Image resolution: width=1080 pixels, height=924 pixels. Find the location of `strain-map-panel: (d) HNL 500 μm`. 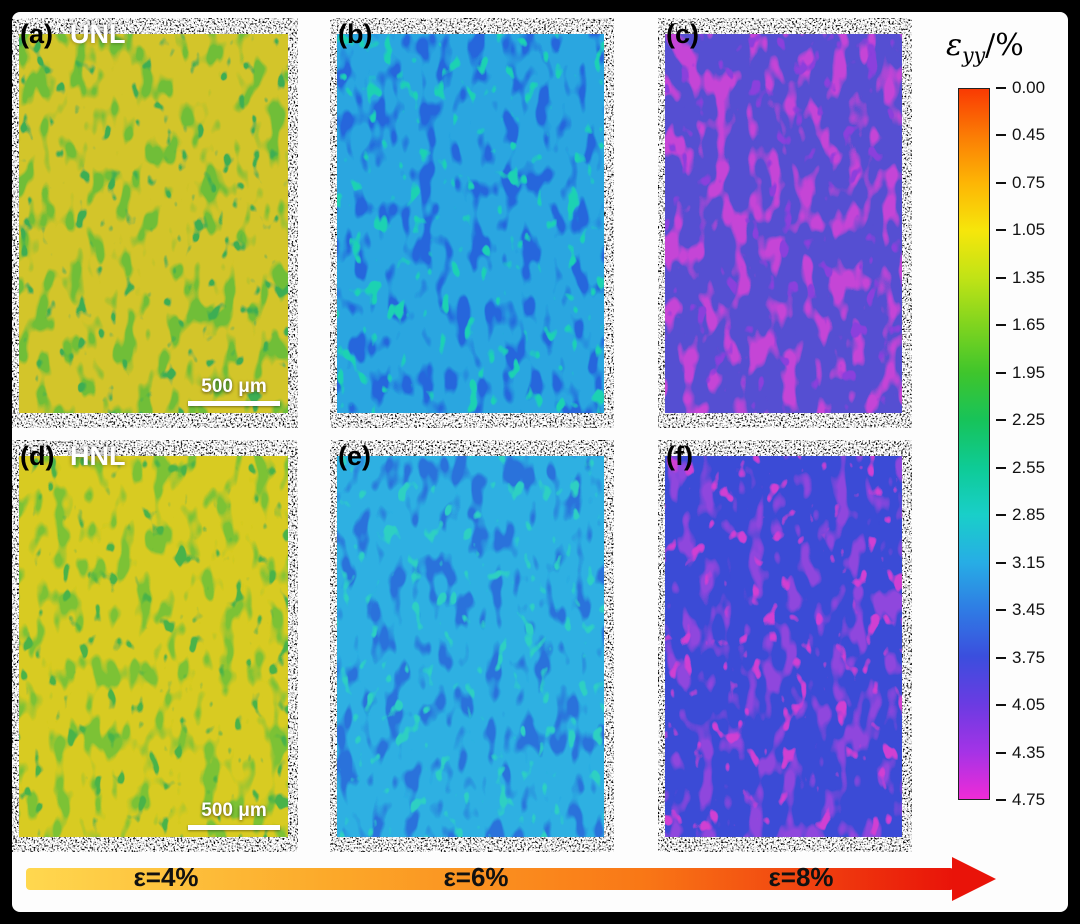

strain-map-panel: (d) HNL 500 μm is located at coordinates (155, 646).